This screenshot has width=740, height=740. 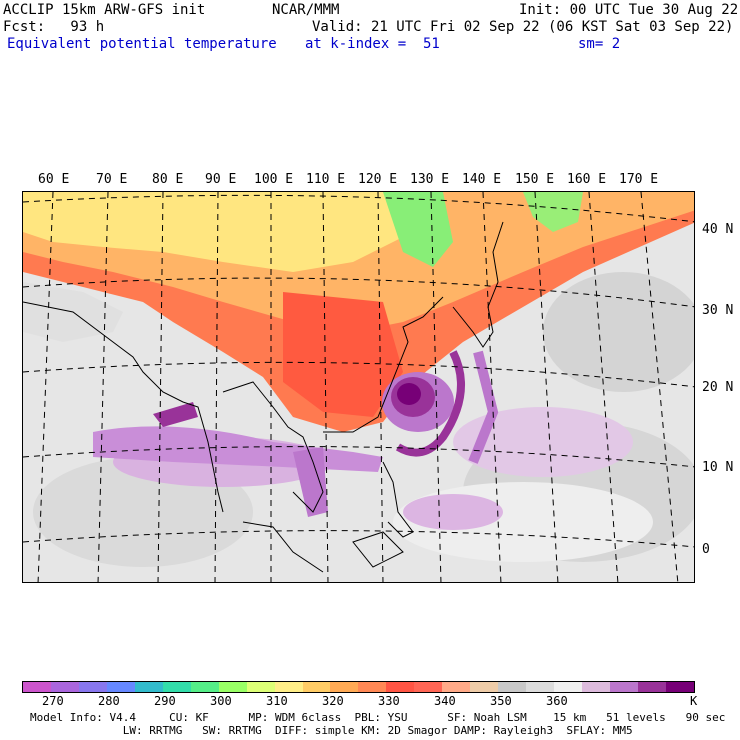 What do you see at coordinates (718, 310) in the screenshot?
I see `latitude-label: 30 N` at bounding box center [718, 310].